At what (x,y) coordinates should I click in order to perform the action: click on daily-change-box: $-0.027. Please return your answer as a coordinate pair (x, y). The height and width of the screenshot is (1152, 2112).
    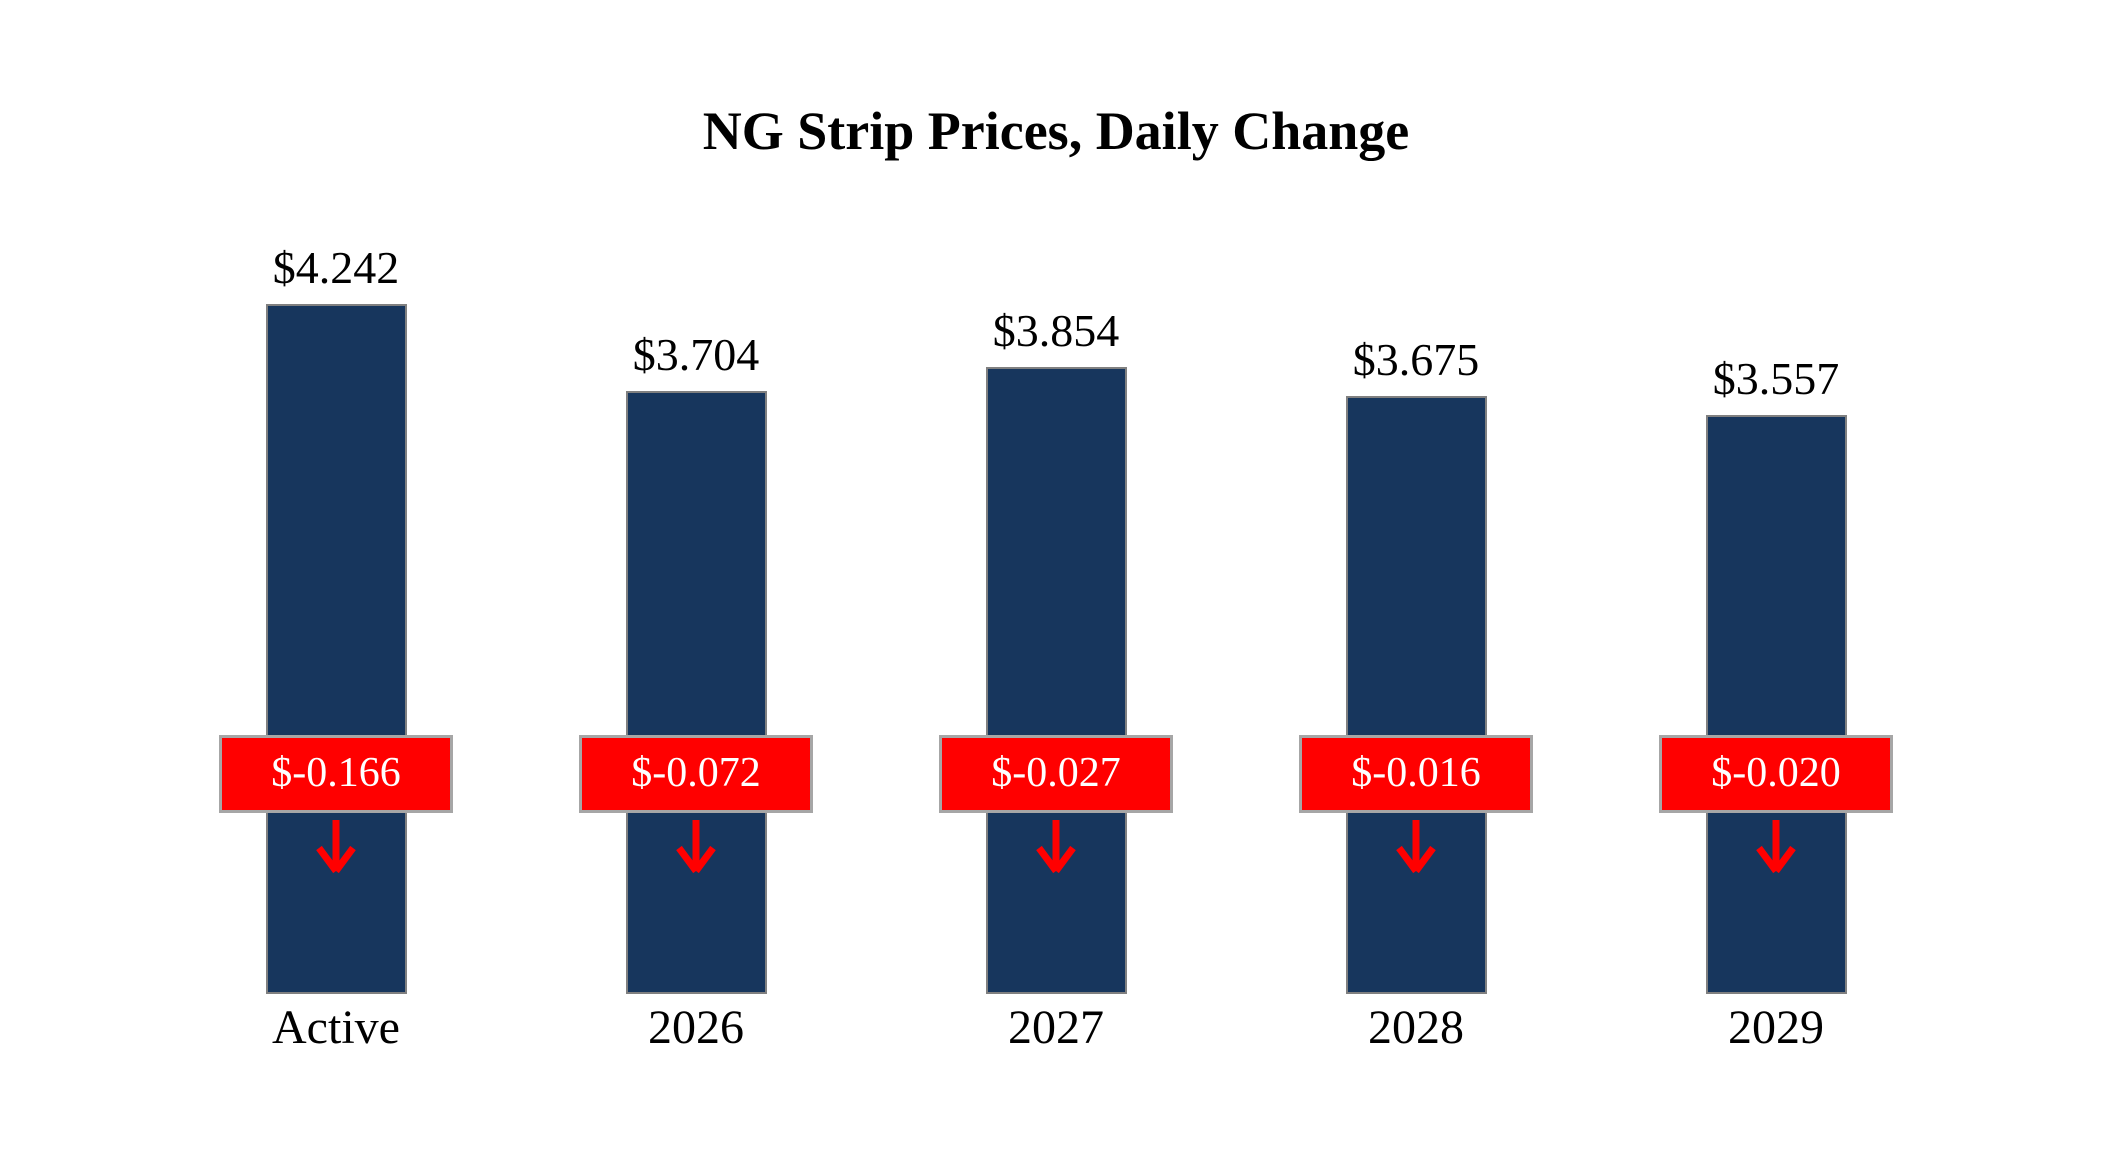
    Looking at the image, I should click on (1056, 774).